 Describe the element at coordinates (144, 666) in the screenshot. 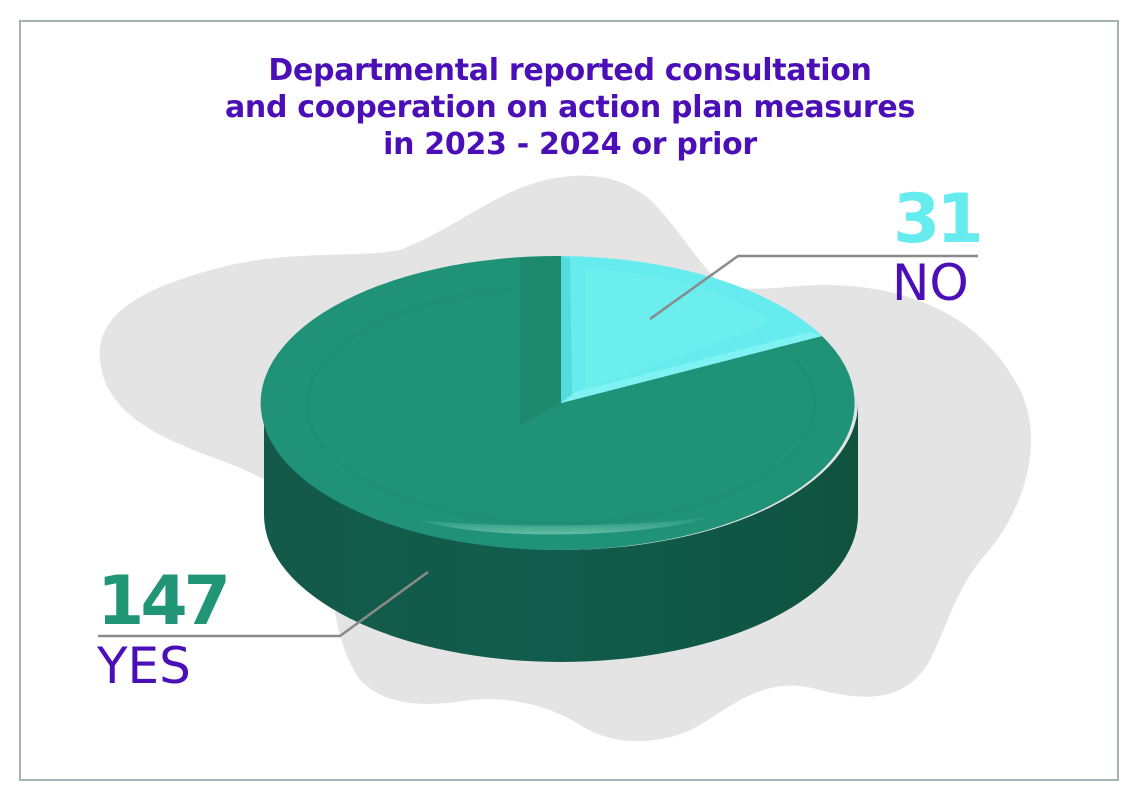

I see `yes-label: YES` at that location.